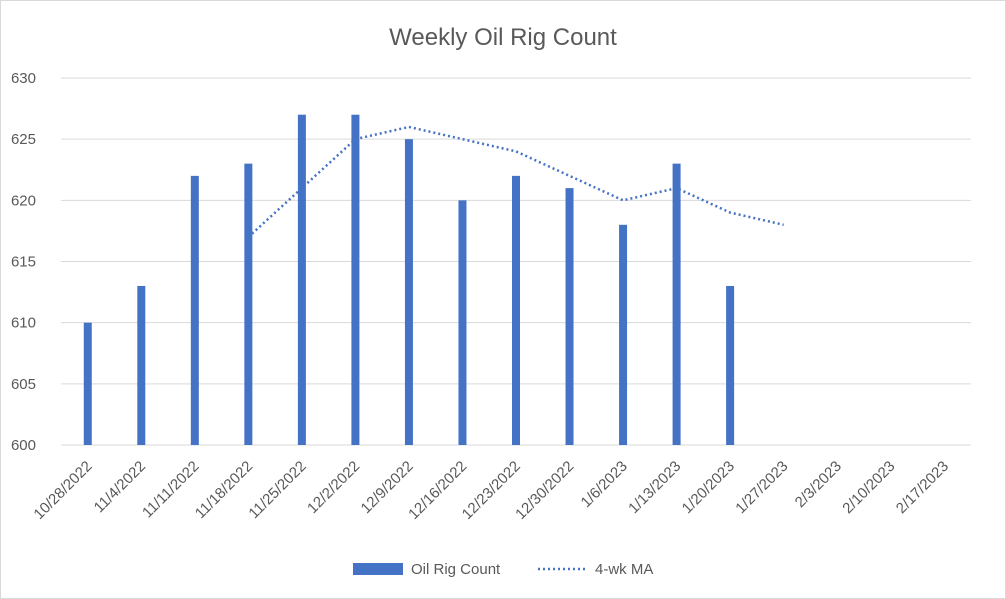  I want to click on chart-title: Weekly Oil Rig Count, so click(503, 37).